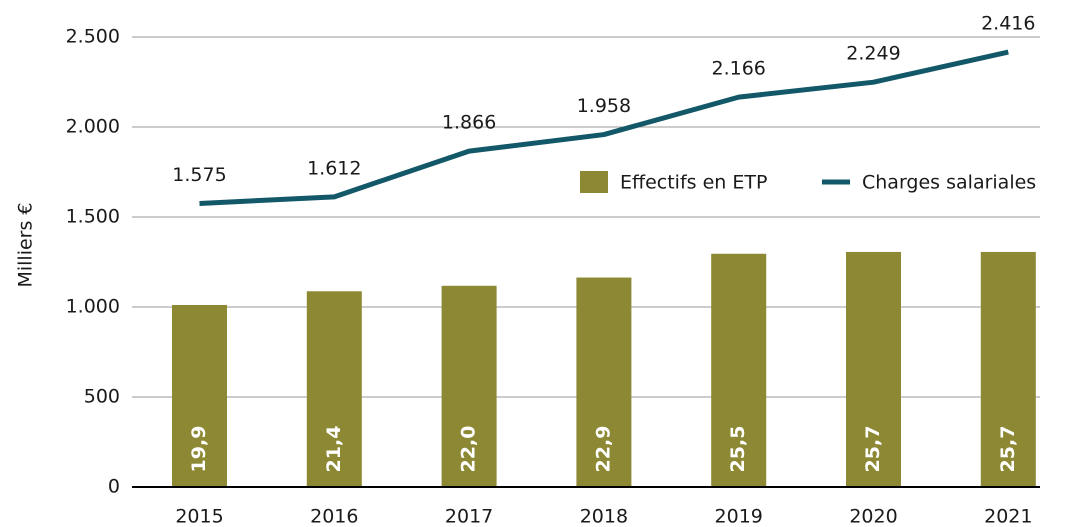 The height and width of the screenshot is (527, 1068). What do you see at coordinates (1008, 24) in the screenshot?
I see `line-value-label: 2.416` at bounding box center [1008, 24].